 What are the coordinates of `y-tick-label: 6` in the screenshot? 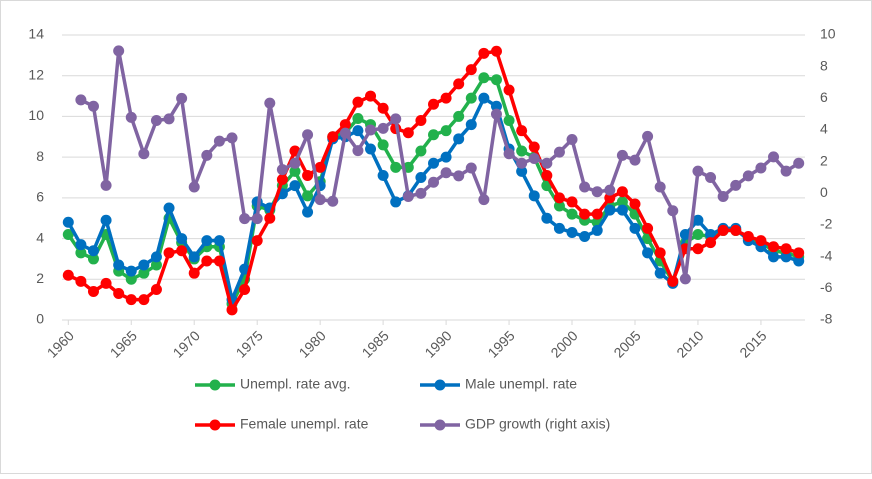 It's located at (40, 197).